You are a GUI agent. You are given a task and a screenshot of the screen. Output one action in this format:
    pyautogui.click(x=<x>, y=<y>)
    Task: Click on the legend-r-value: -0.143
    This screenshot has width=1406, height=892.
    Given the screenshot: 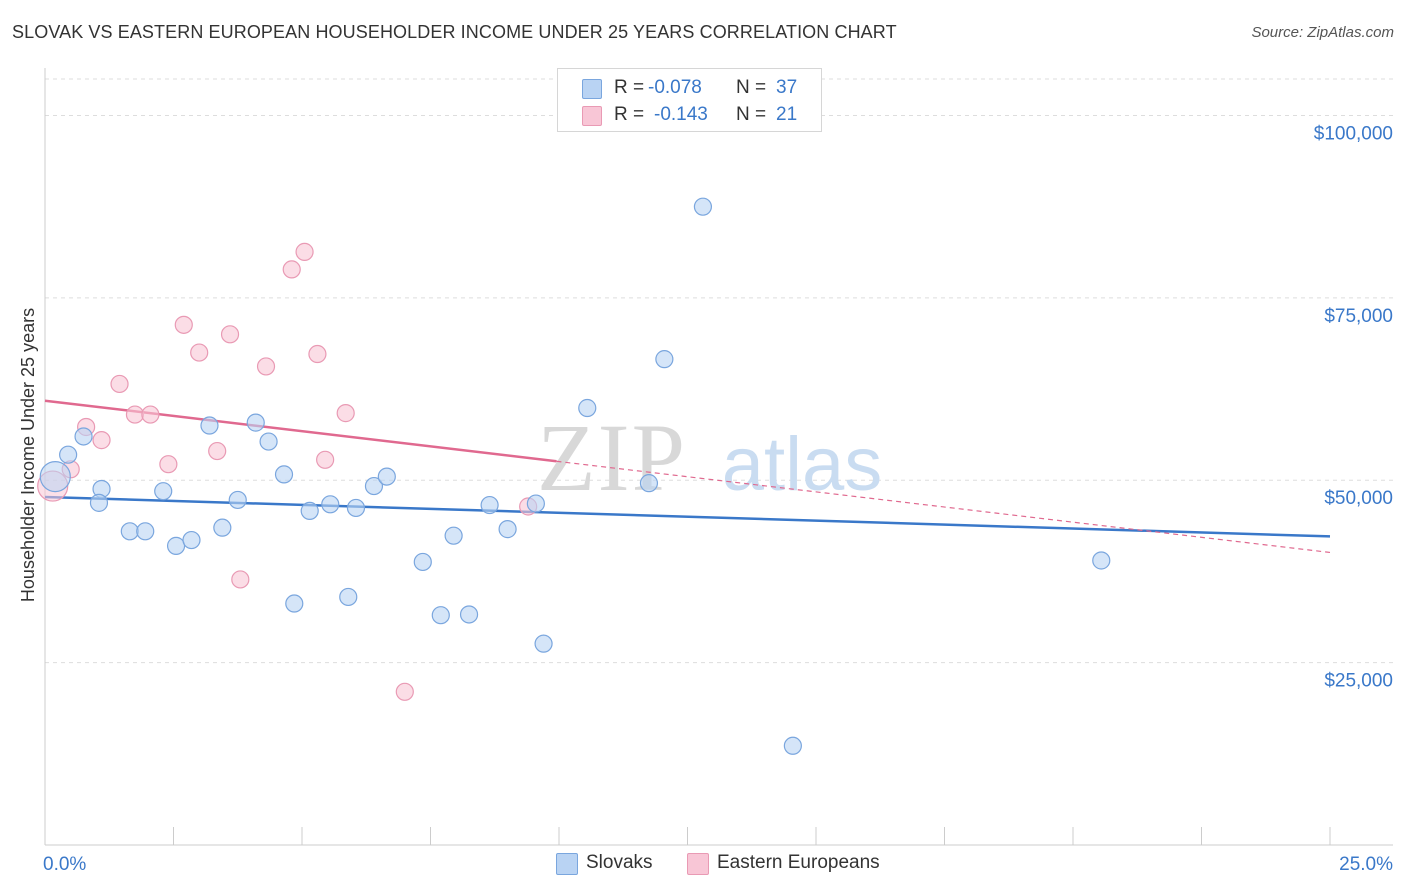 What is the action you would take?
    pyautogui.click(x=681, y=114)
    